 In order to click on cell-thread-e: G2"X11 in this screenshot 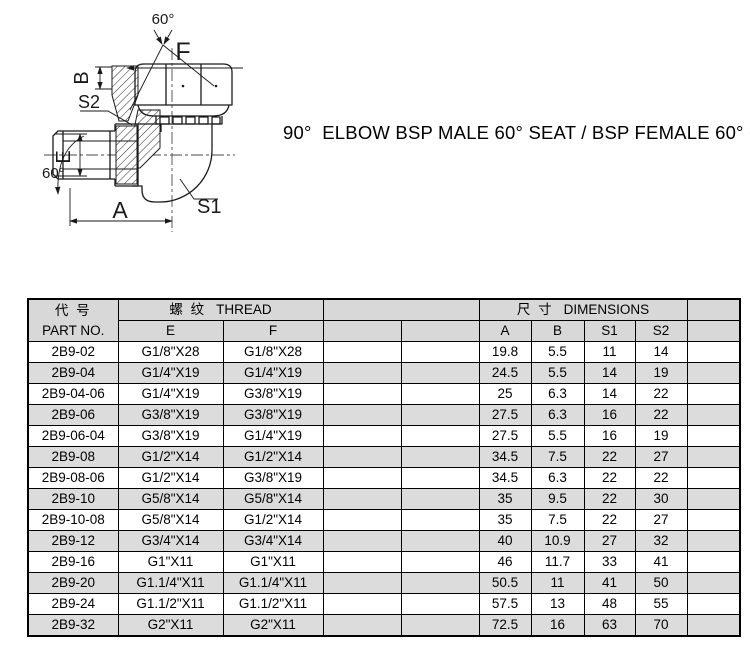, I will do `click(170, 625)`.